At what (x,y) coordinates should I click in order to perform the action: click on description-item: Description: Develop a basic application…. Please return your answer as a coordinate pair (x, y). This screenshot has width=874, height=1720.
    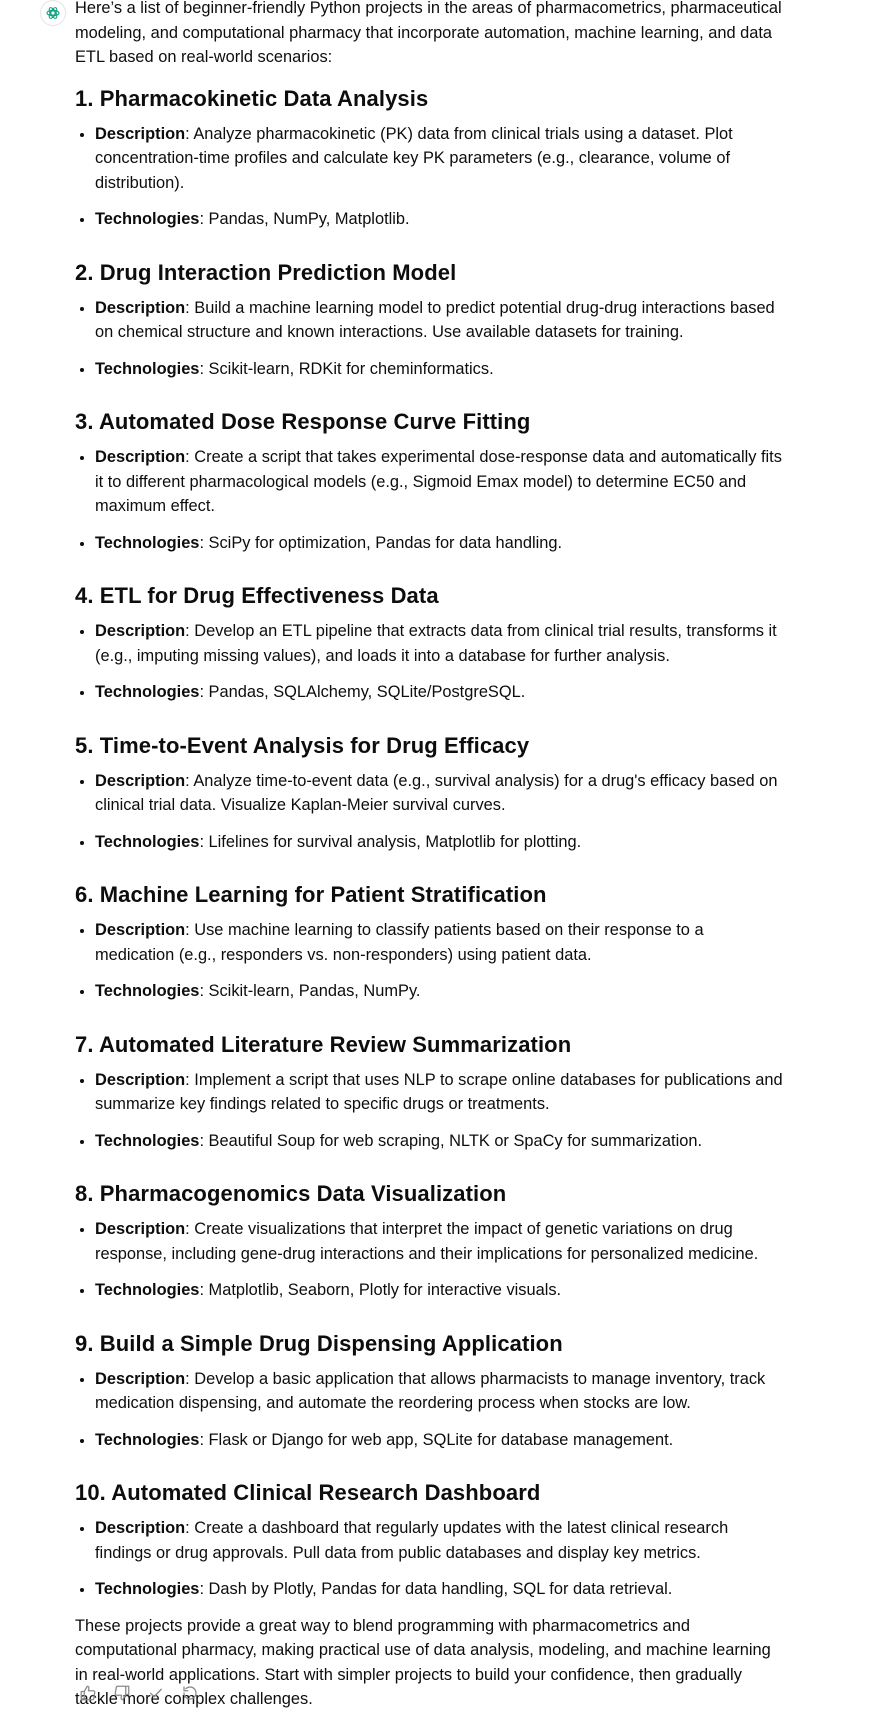
    Looking at the image, I should click on (441, 1391).